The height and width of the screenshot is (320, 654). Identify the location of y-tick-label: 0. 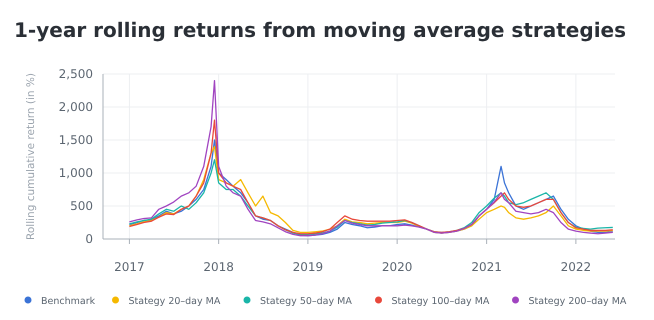
(89, 239).